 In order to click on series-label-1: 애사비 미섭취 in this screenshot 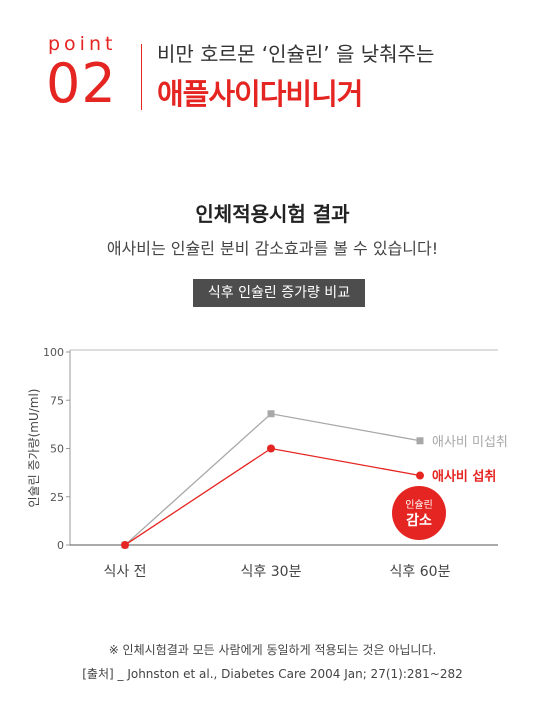, I will do `click(470, 442)`.